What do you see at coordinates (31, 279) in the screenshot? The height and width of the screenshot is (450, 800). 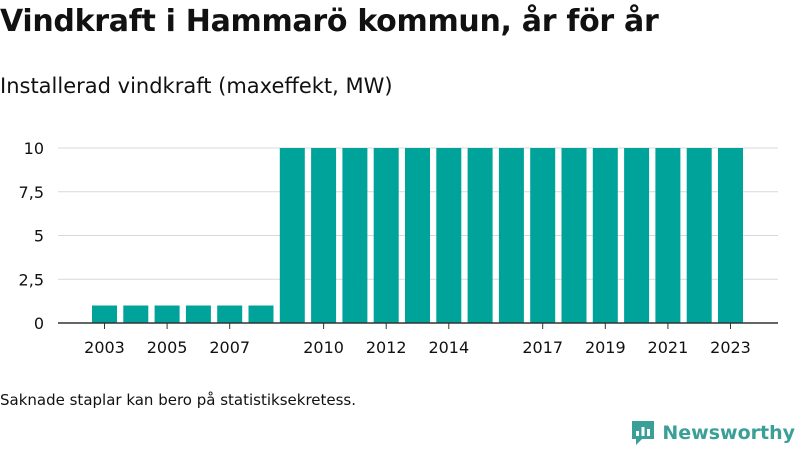 I see `y-tick-label: 2,5` at bounding box center [31, 279].